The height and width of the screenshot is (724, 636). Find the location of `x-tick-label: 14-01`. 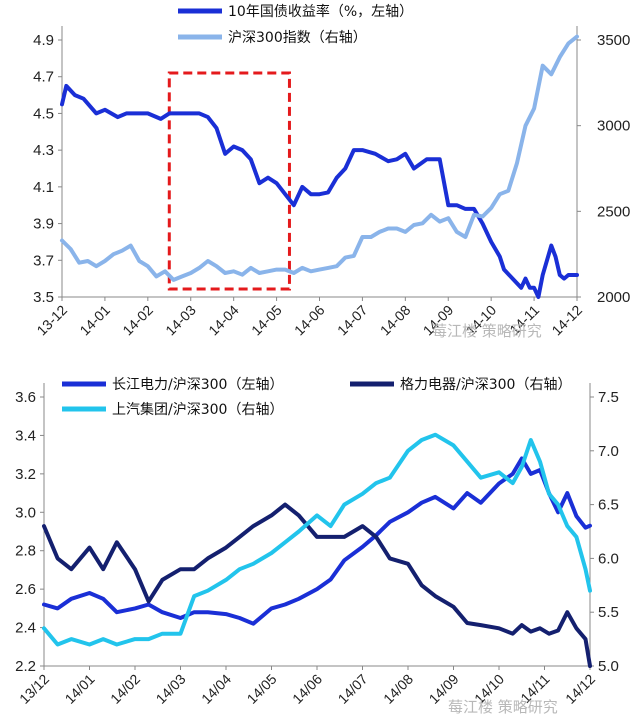

x-tick-label: 14-01 is located at coordinates (94, 320).